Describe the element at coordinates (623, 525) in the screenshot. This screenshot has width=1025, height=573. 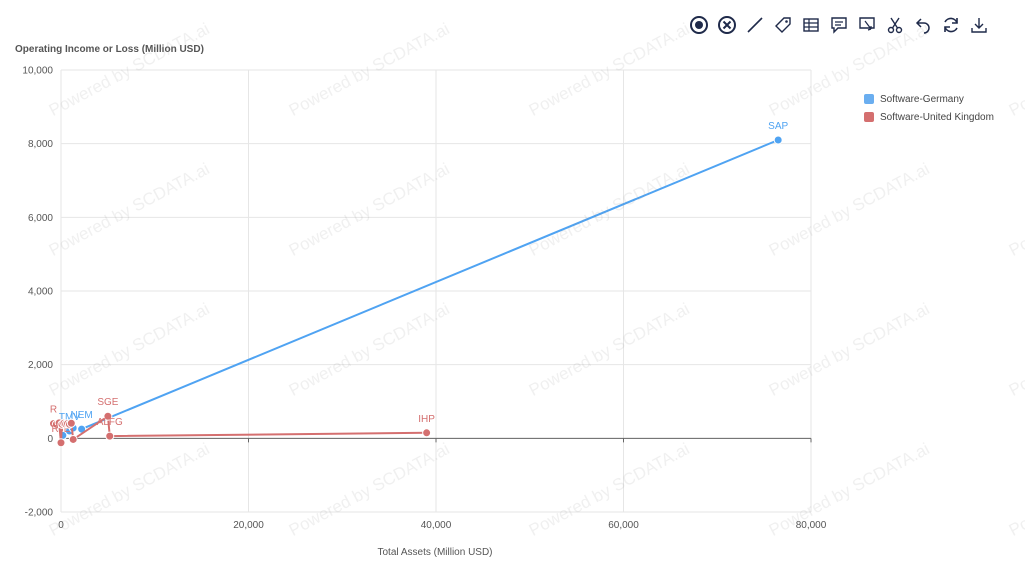
I see `x-tick-label: 60,000` at that location.